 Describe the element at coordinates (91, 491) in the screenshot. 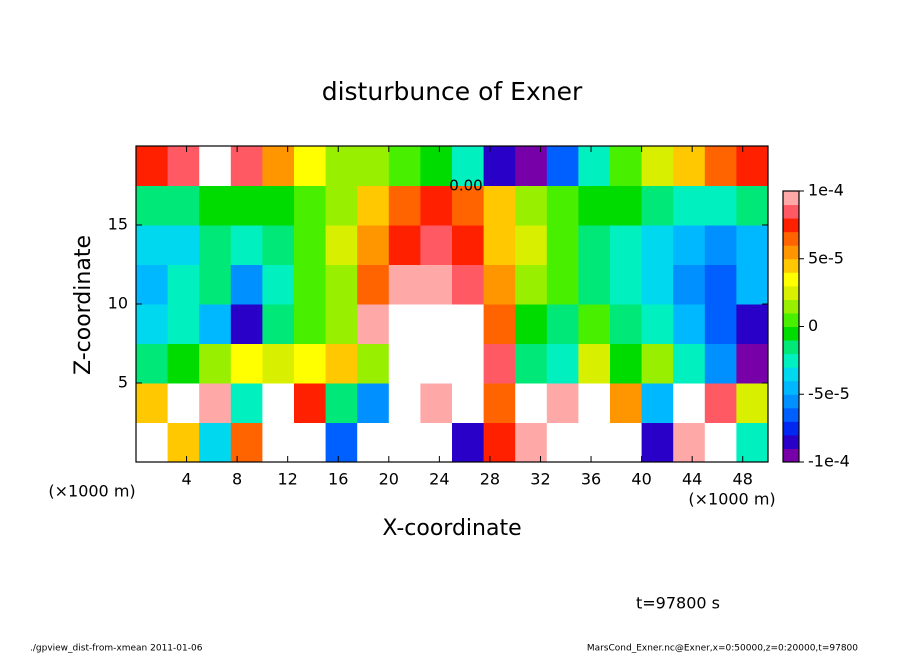

I see `y-unit-label: (×1000 m)` at that location.